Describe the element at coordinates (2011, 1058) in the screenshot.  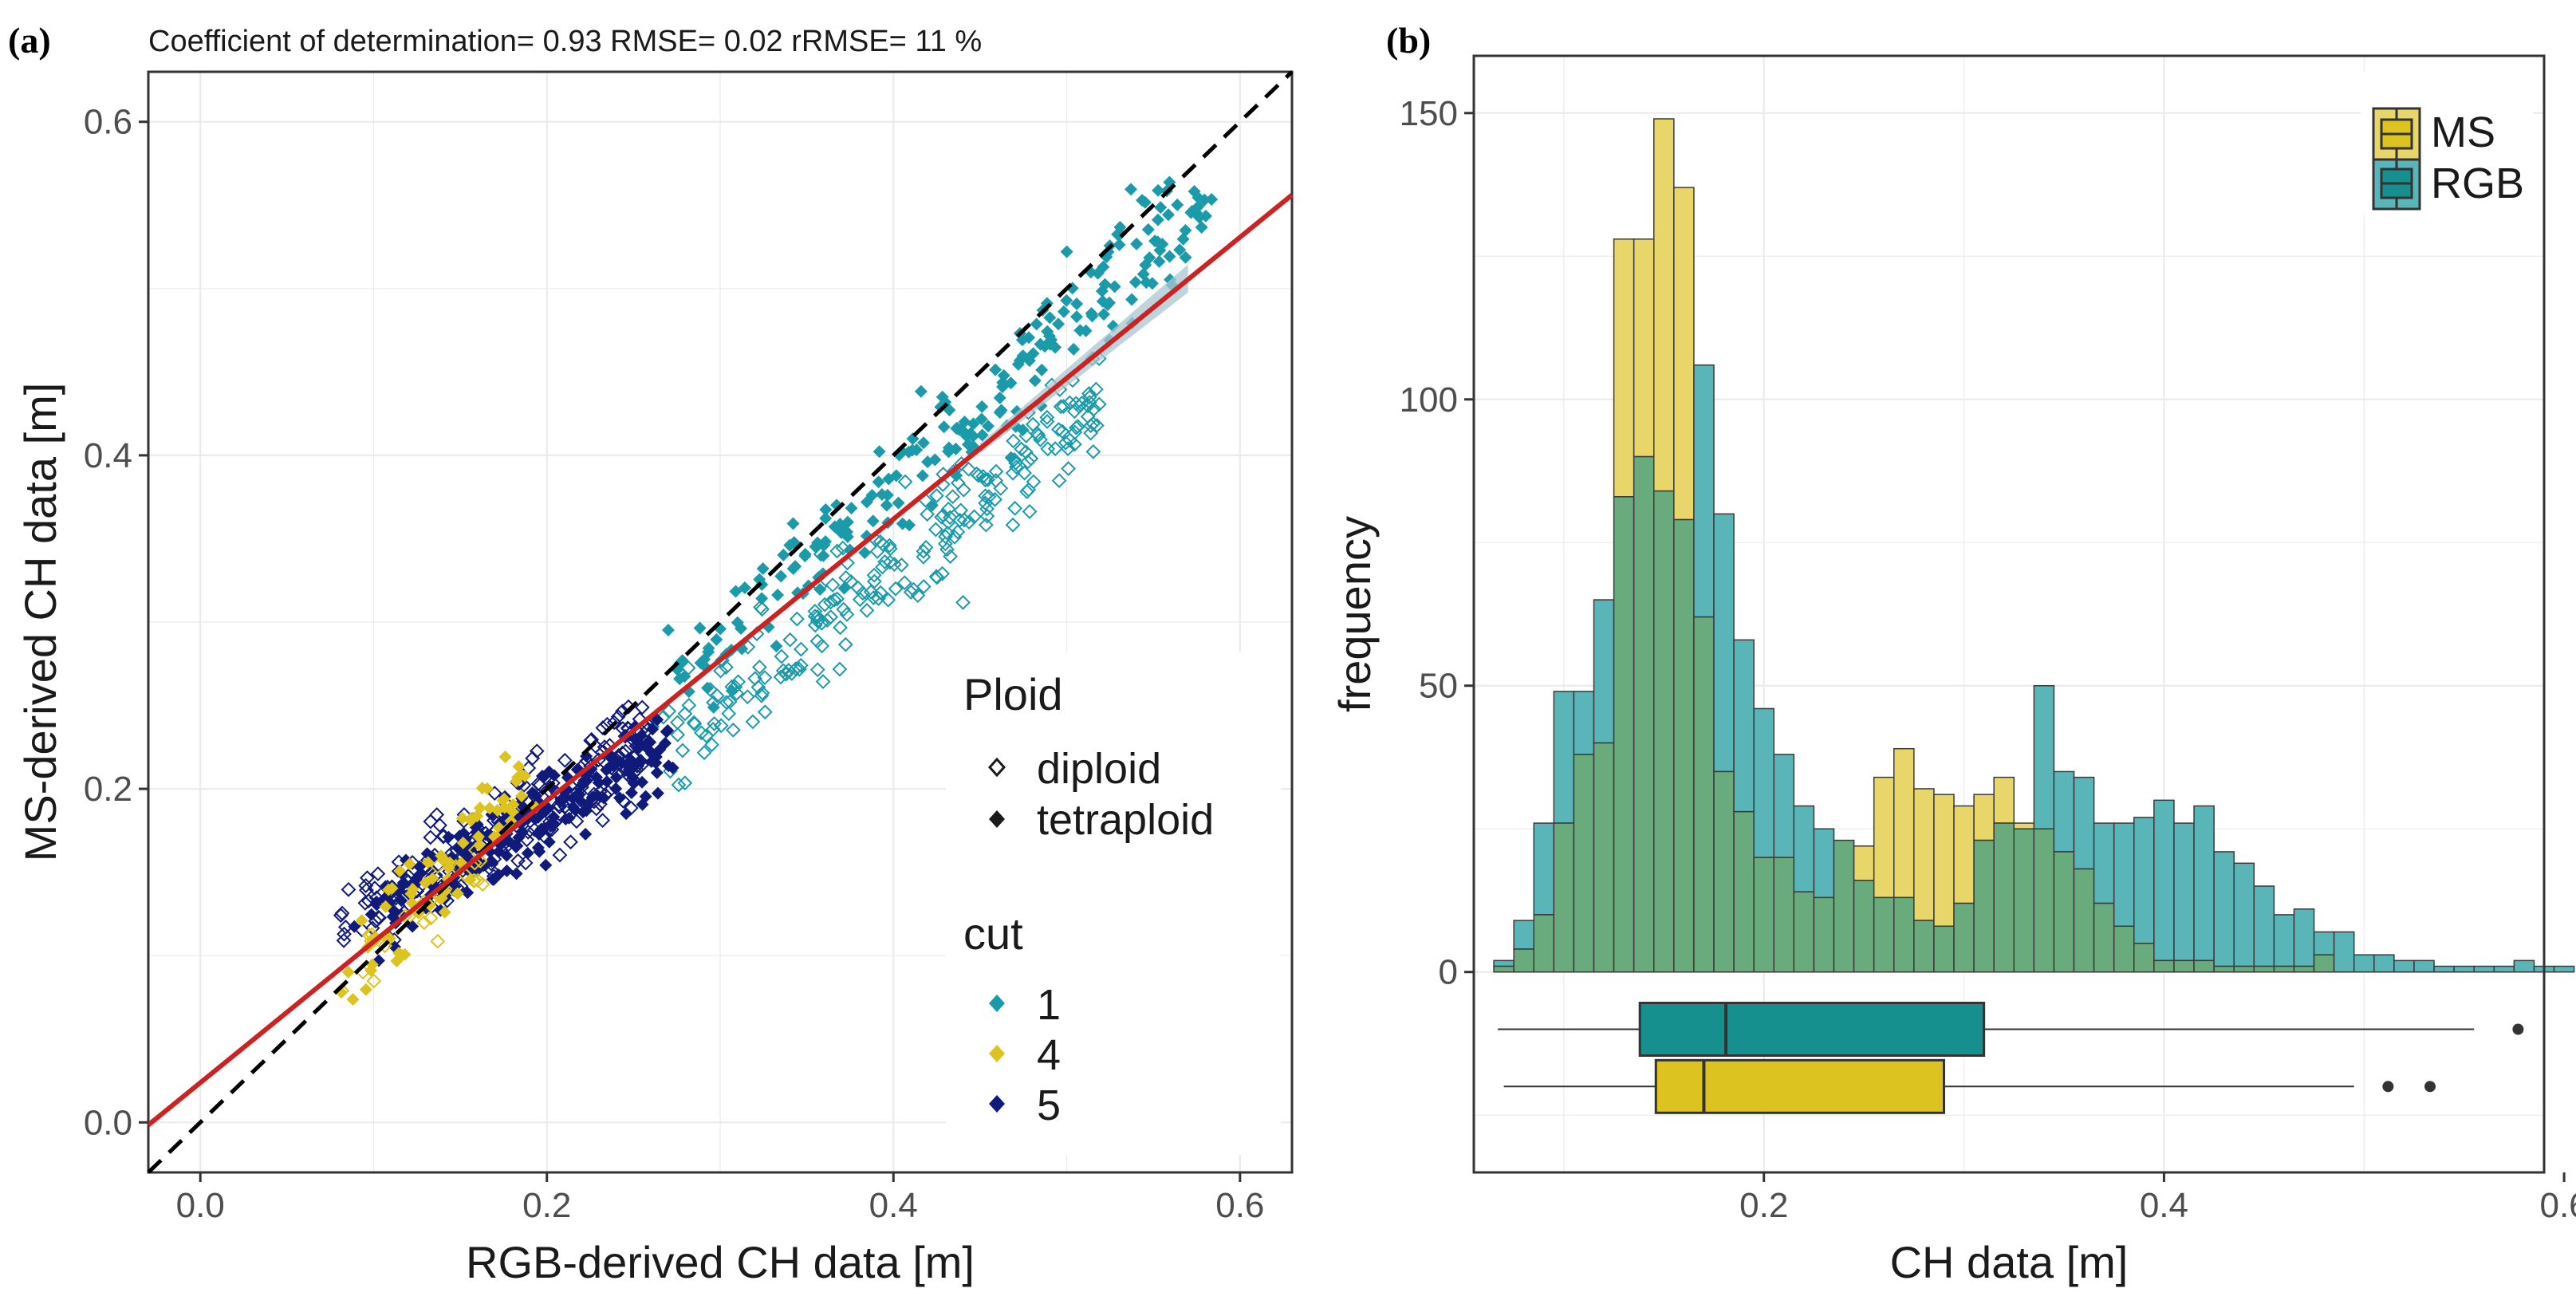
I see `panel-b-boxplots` at that location.